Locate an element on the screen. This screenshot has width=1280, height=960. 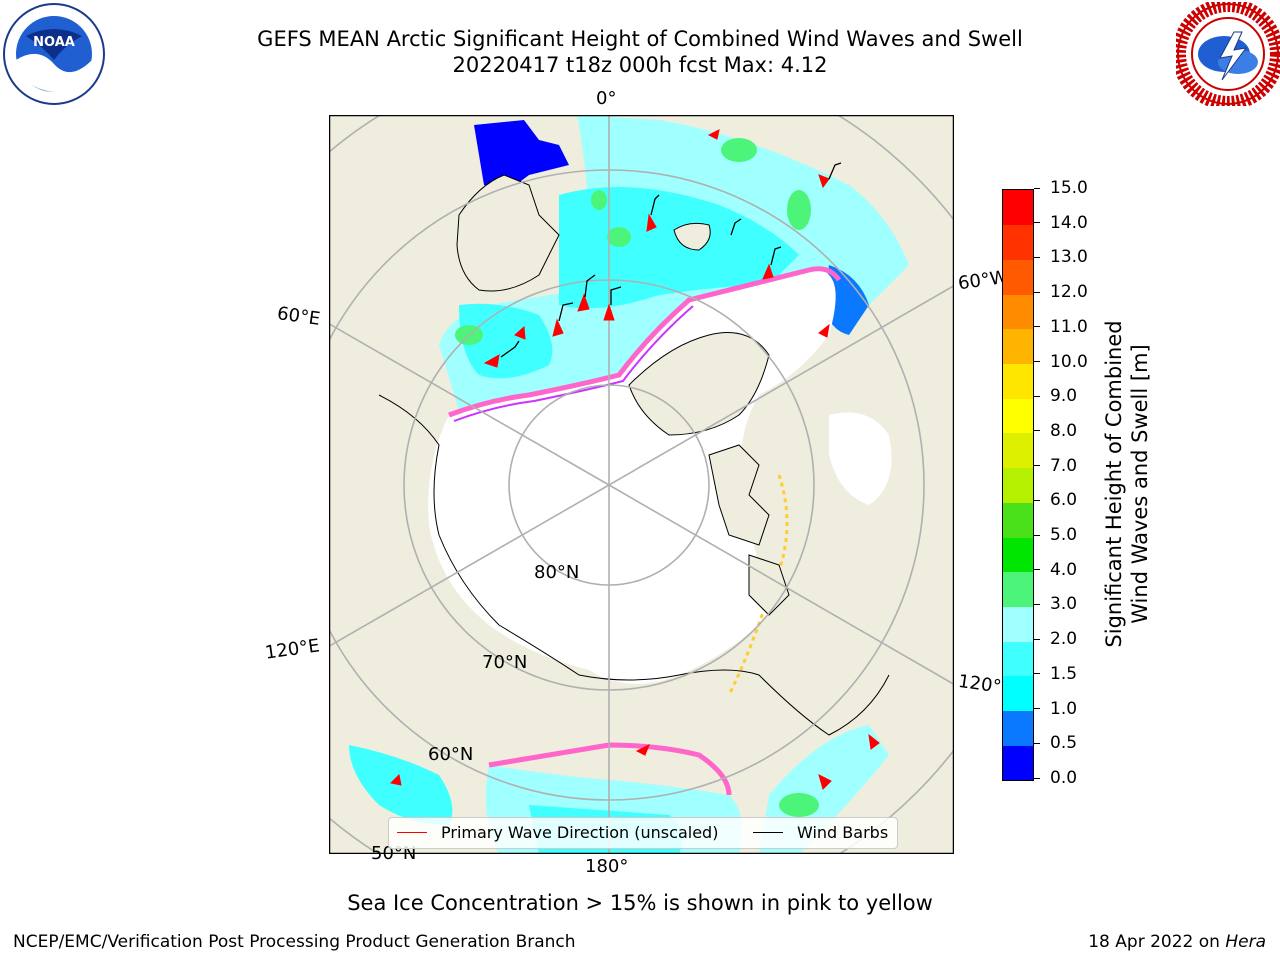
atlantic-inner is located at coordinates (679, 248).